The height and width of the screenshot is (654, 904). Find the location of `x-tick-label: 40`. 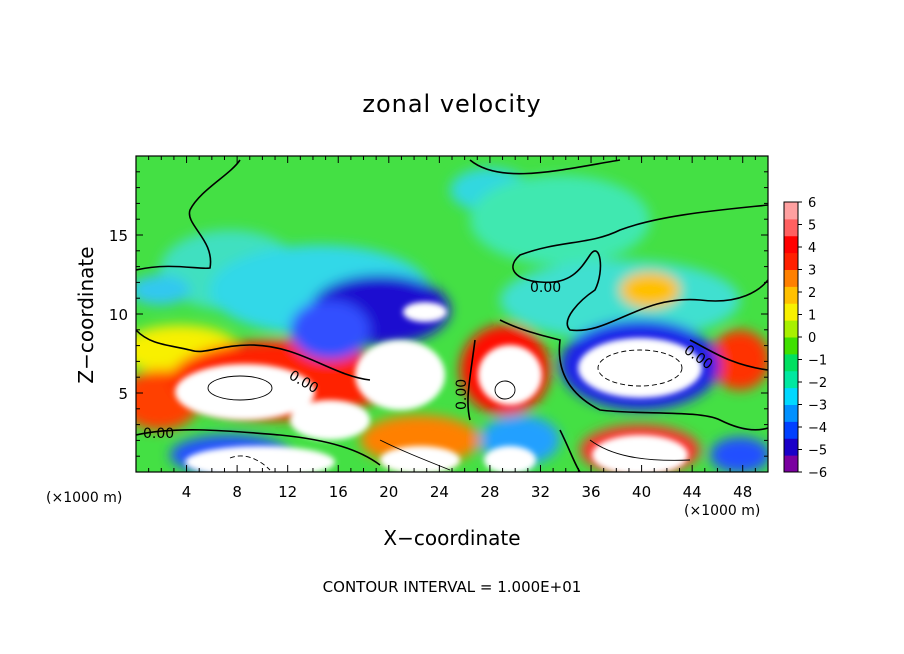

x-tick-label: 40 is located at coordinates (641, 492).